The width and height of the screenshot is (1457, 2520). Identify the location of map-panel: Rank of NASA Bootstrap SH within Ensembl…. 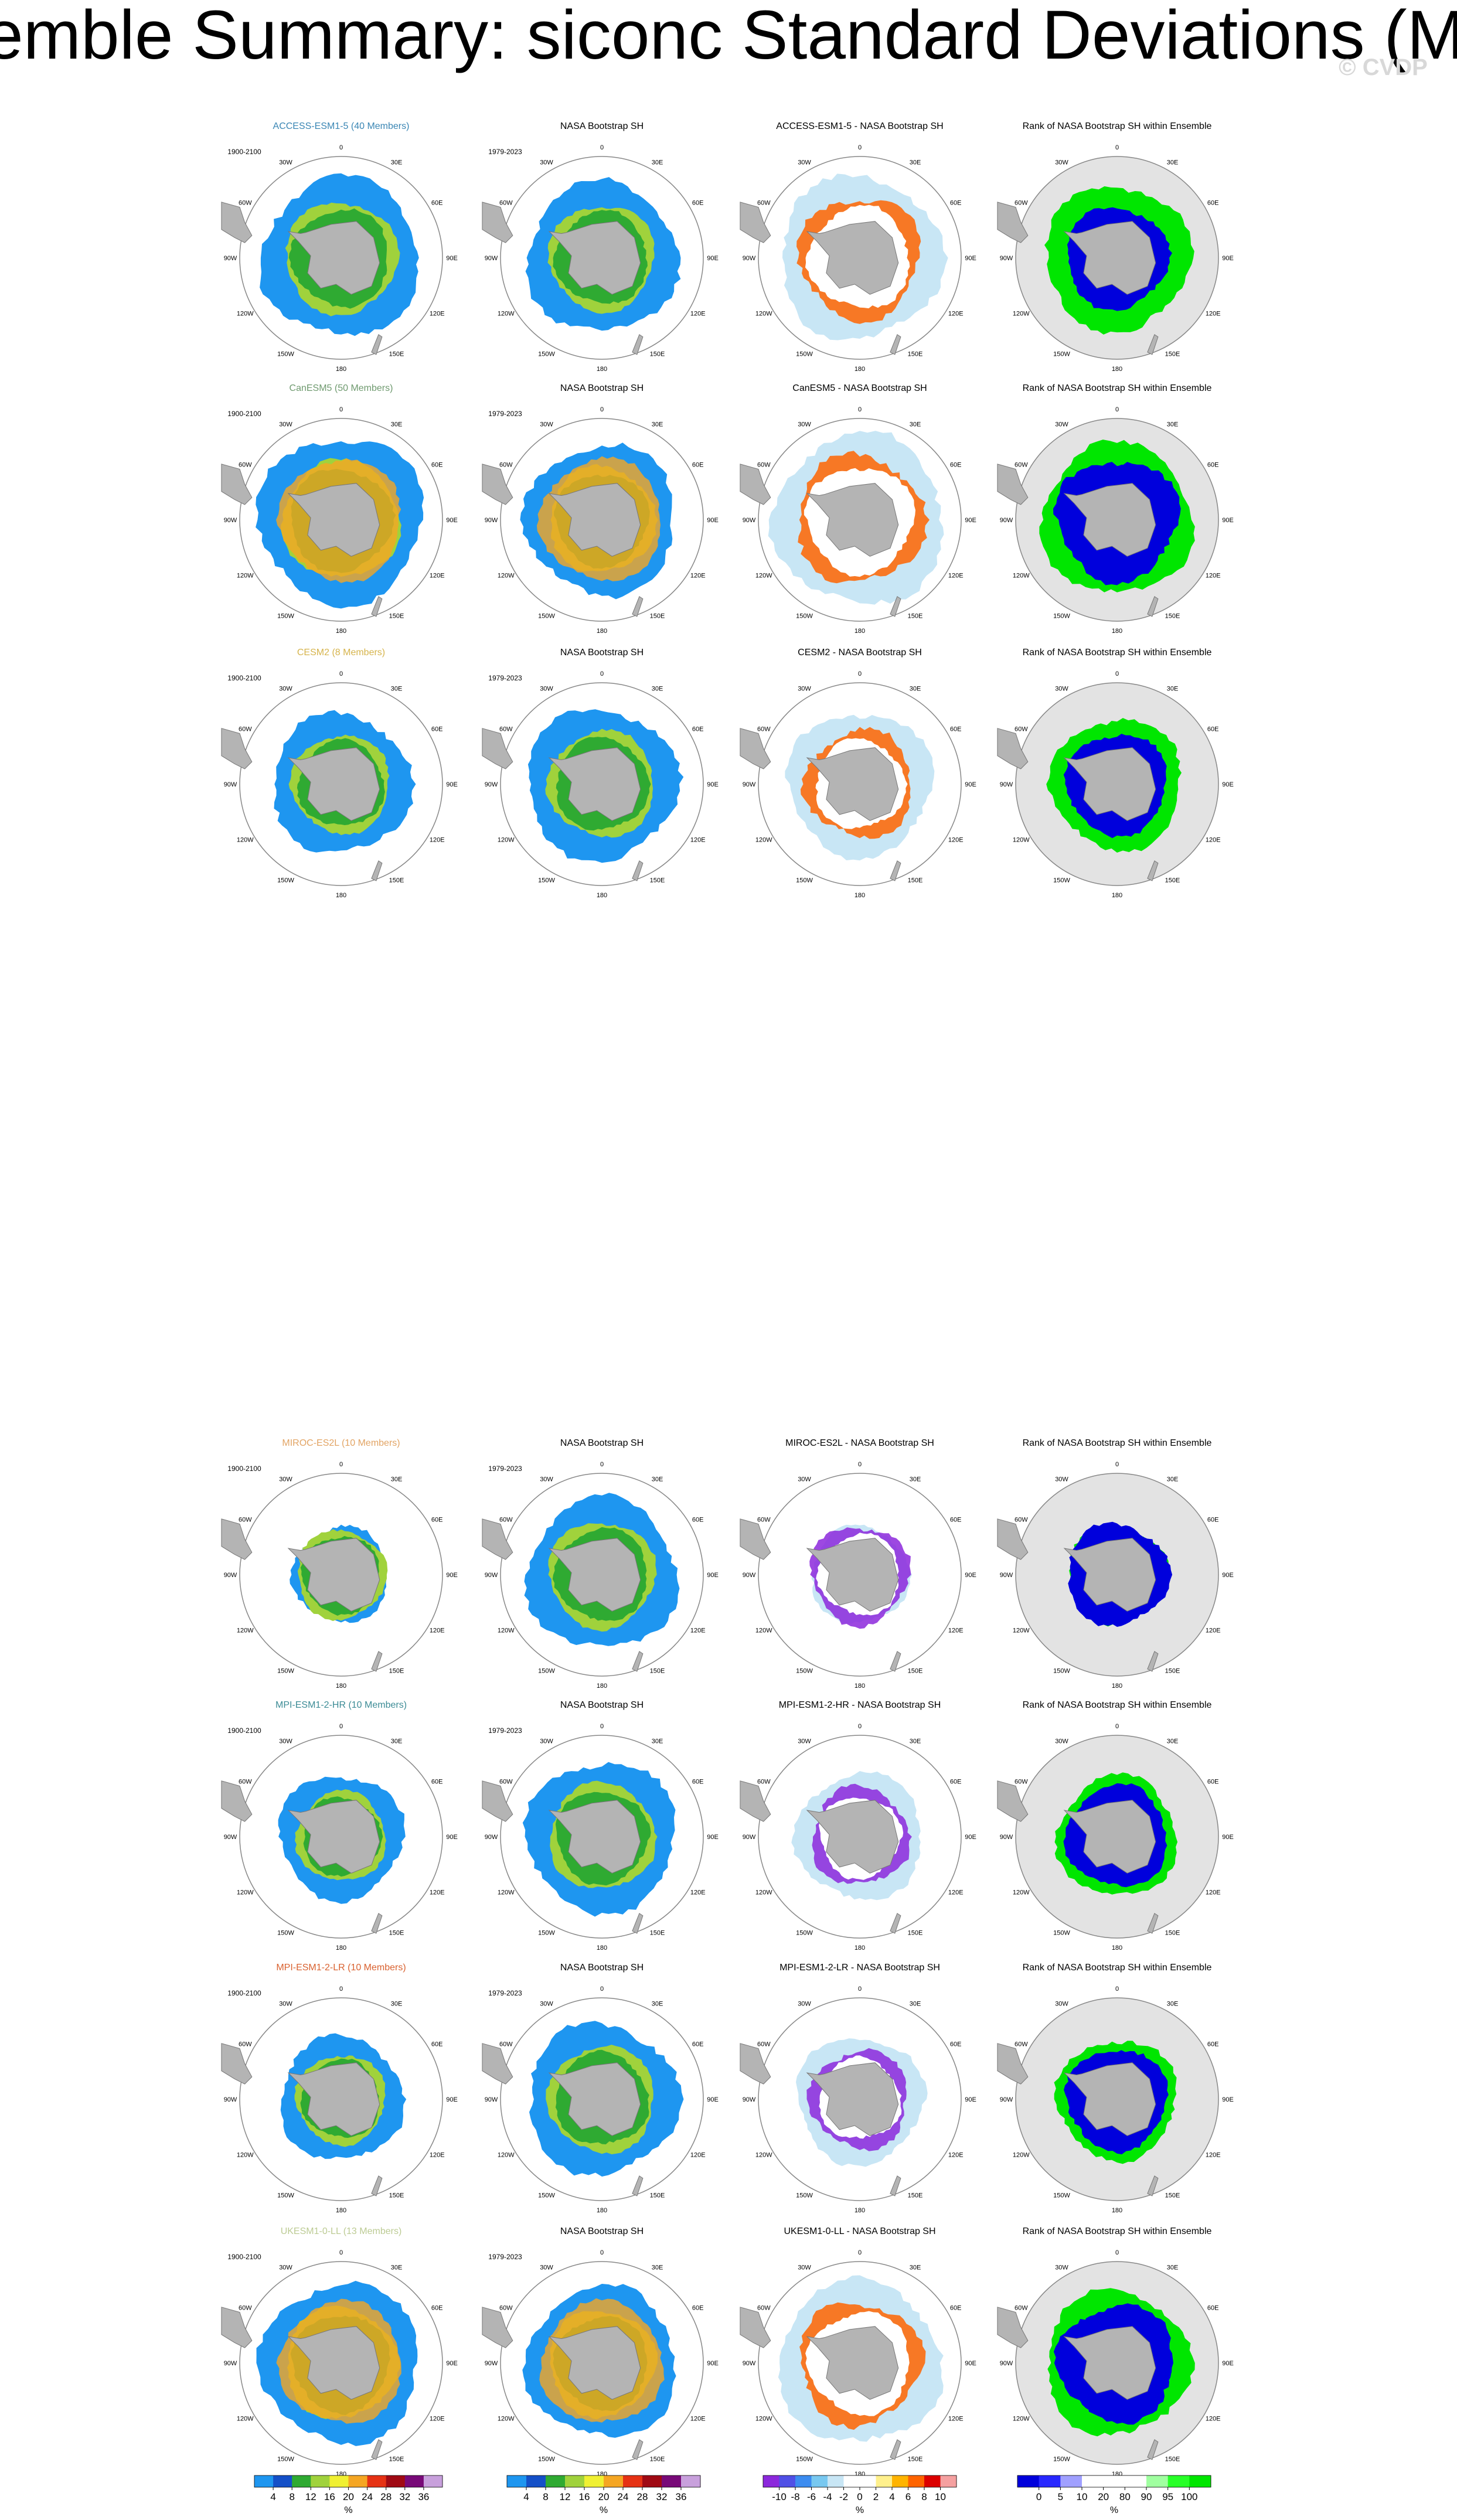
(1115, 1826).